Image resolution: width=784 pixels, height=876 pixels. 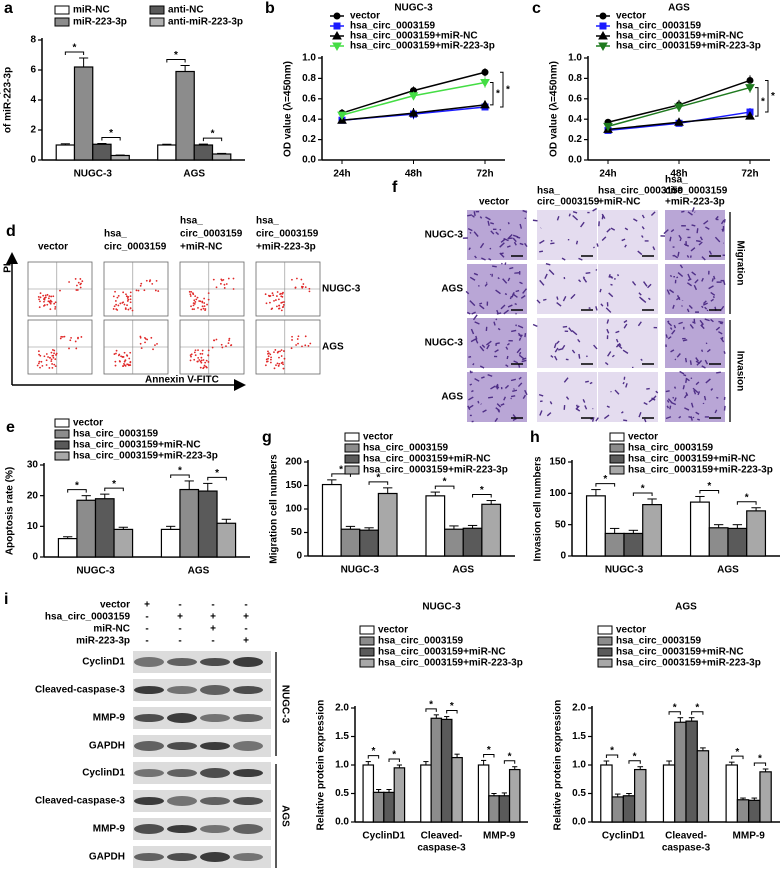 I want to click on y-axis-label: OD value (λ=450nm), so click(x=288, y=109).